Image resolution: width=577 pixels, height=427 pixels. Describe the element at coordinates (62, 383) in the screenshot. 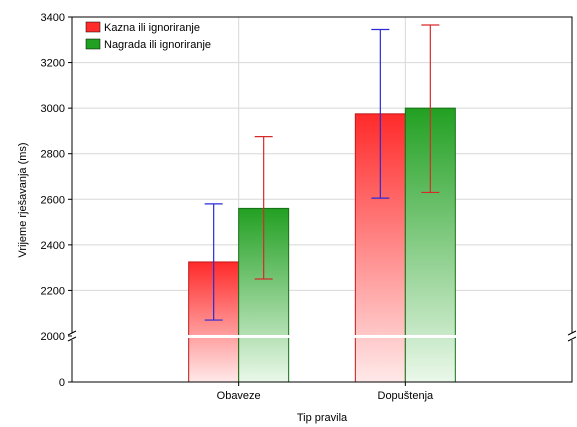

I see `y-tick-label: 0` at that location.